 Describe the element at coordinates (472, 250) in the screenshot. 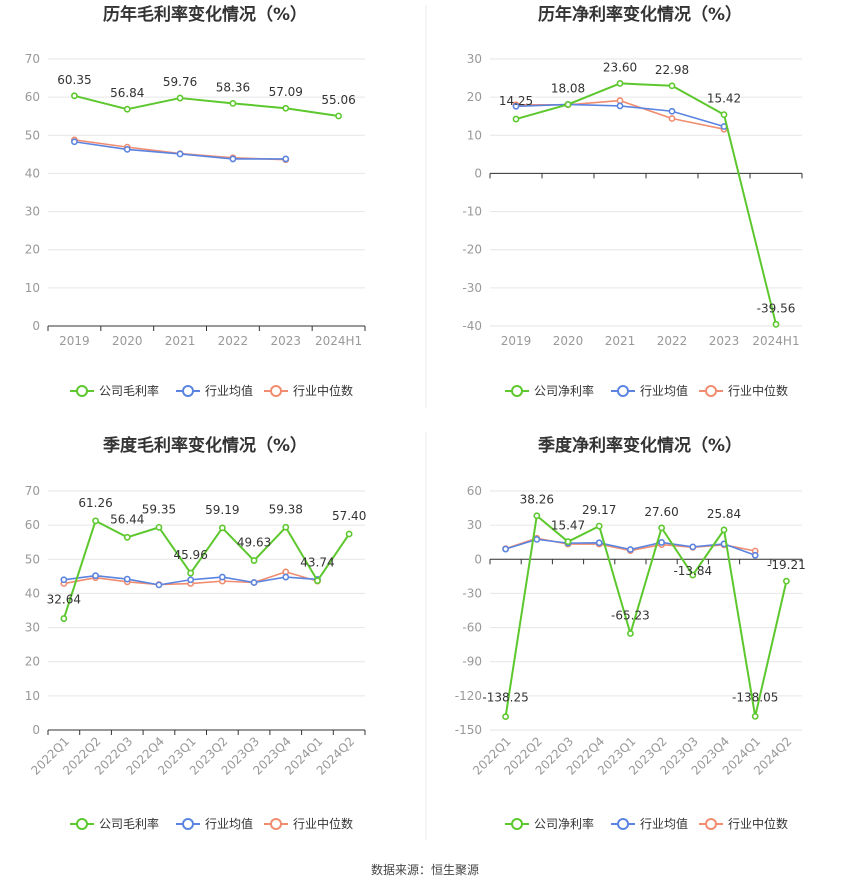

I see `y-tick-label: -20` at that location.